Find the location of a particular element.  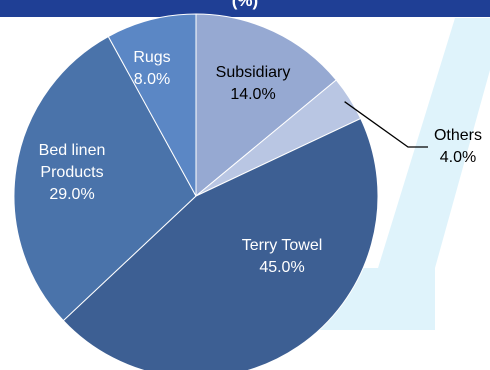

chart-title-fragment: (%) is located at coordinates (245, 5).